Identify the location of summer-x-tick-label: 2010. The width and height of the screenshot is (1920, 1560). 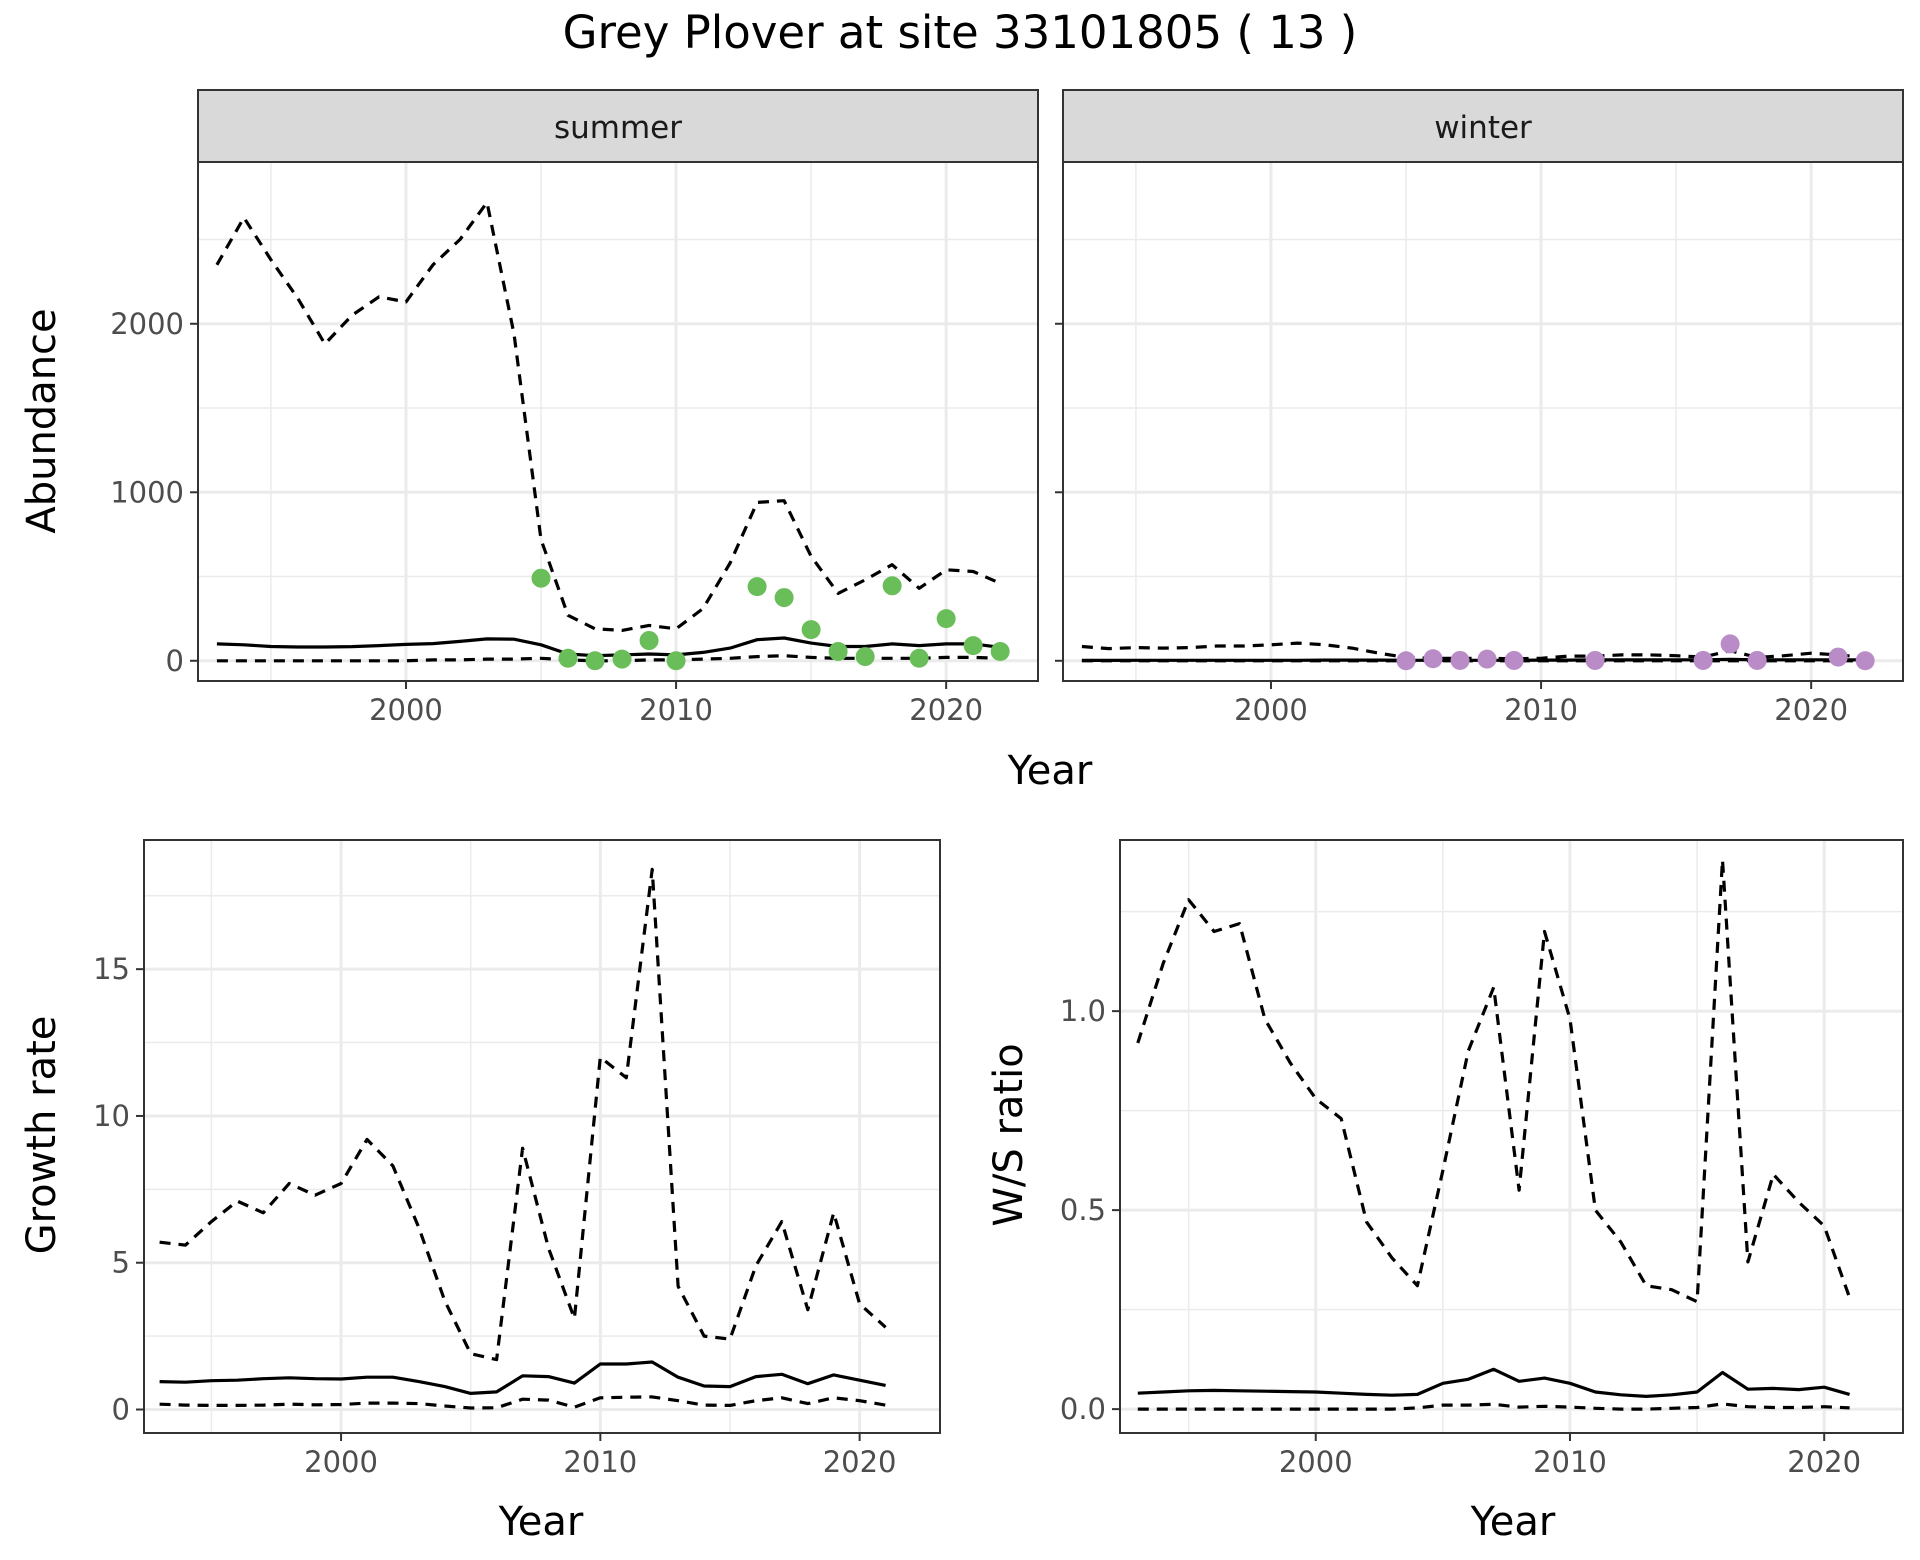
(676, 710).